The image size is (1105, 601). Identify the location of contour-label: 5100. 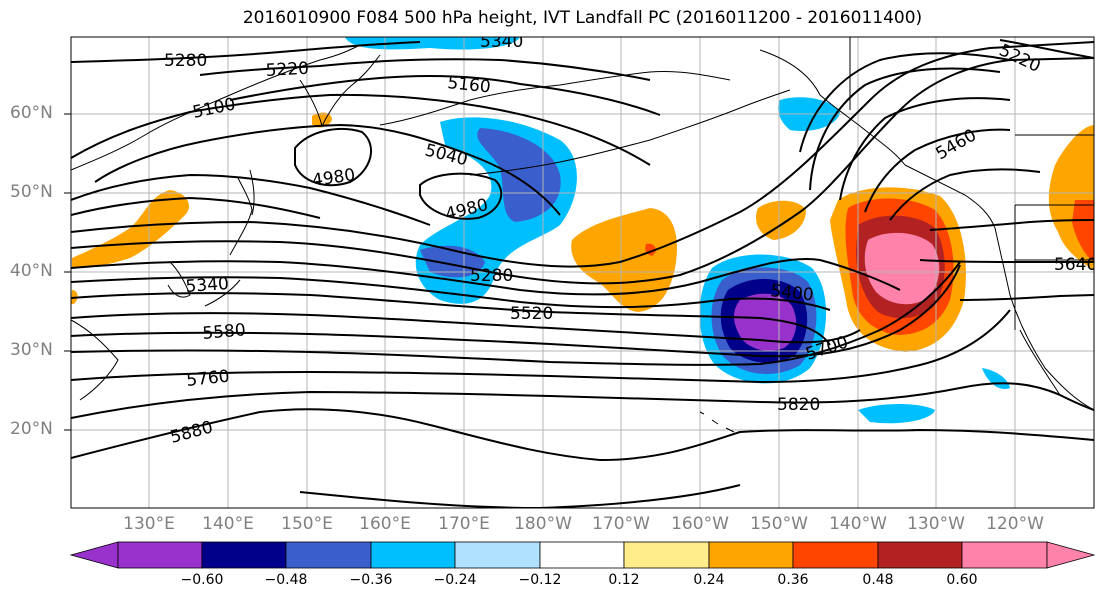
(214, 108).